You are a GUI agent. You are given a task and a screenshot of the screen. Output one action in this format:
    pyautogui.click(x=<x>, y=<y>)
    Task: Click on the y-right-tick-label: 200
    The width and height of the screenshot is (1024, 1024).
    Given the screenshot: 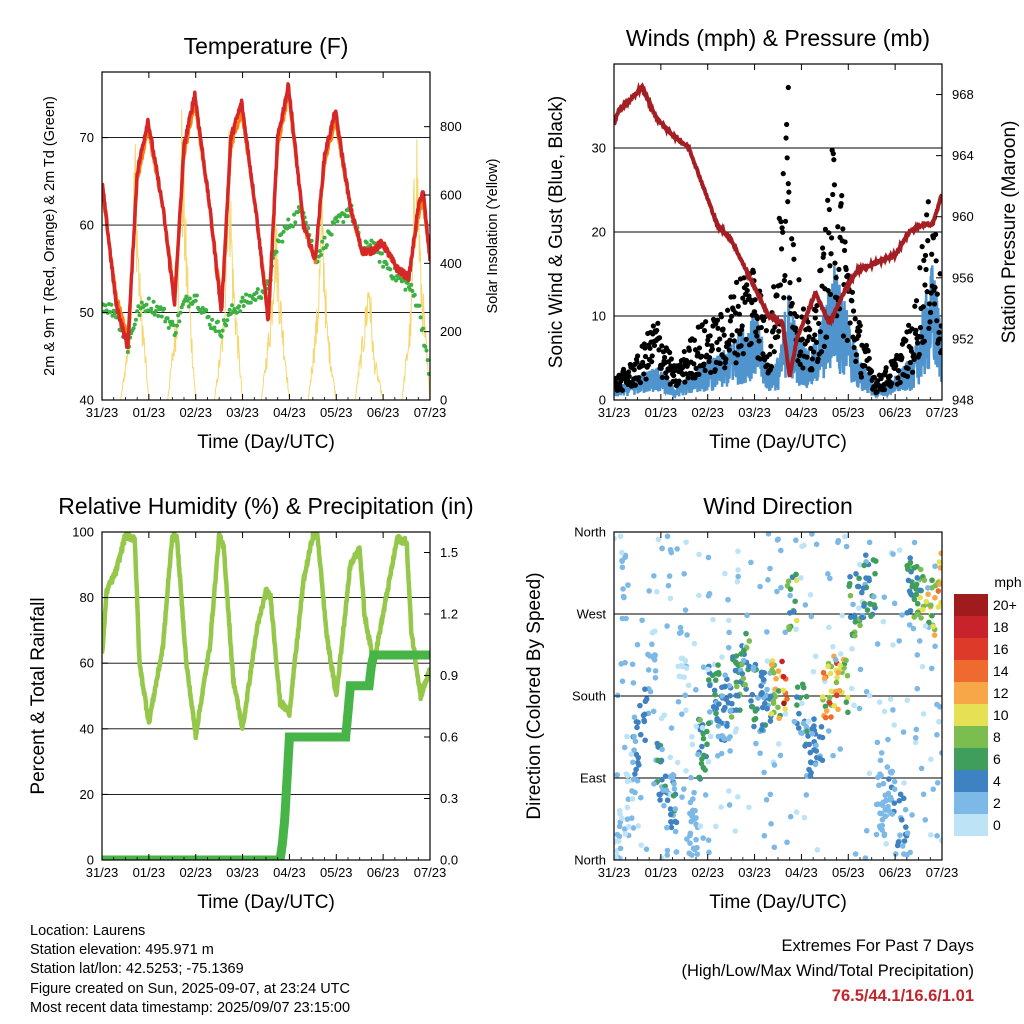 What is the action you would take?
    pyautogui.click(x=451, y=331)
    